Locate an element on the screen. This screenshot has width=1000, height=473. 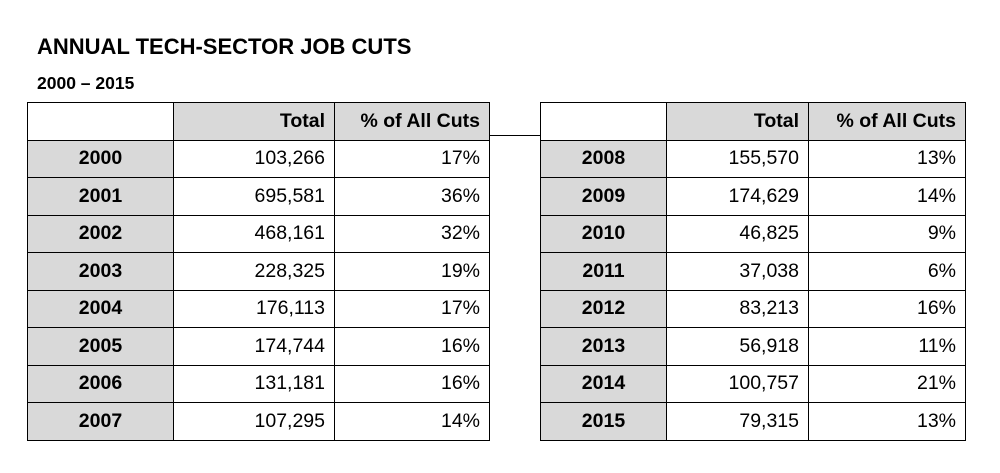
pct-cell: 21% is located at coordinates (887, 383).